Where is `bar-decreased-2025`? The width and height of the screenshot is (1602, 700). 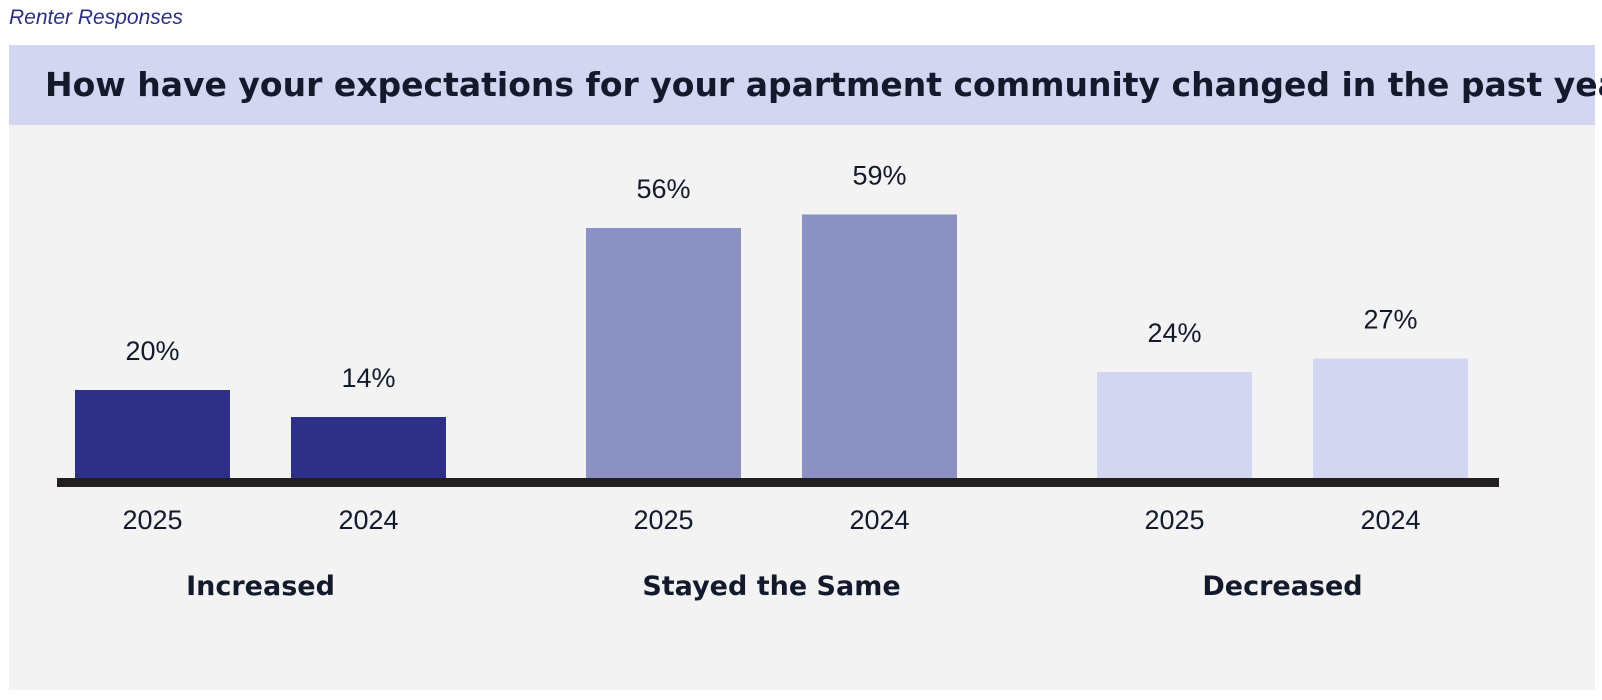 bar-decreased-2025 is located at coordinates (1174, 426).